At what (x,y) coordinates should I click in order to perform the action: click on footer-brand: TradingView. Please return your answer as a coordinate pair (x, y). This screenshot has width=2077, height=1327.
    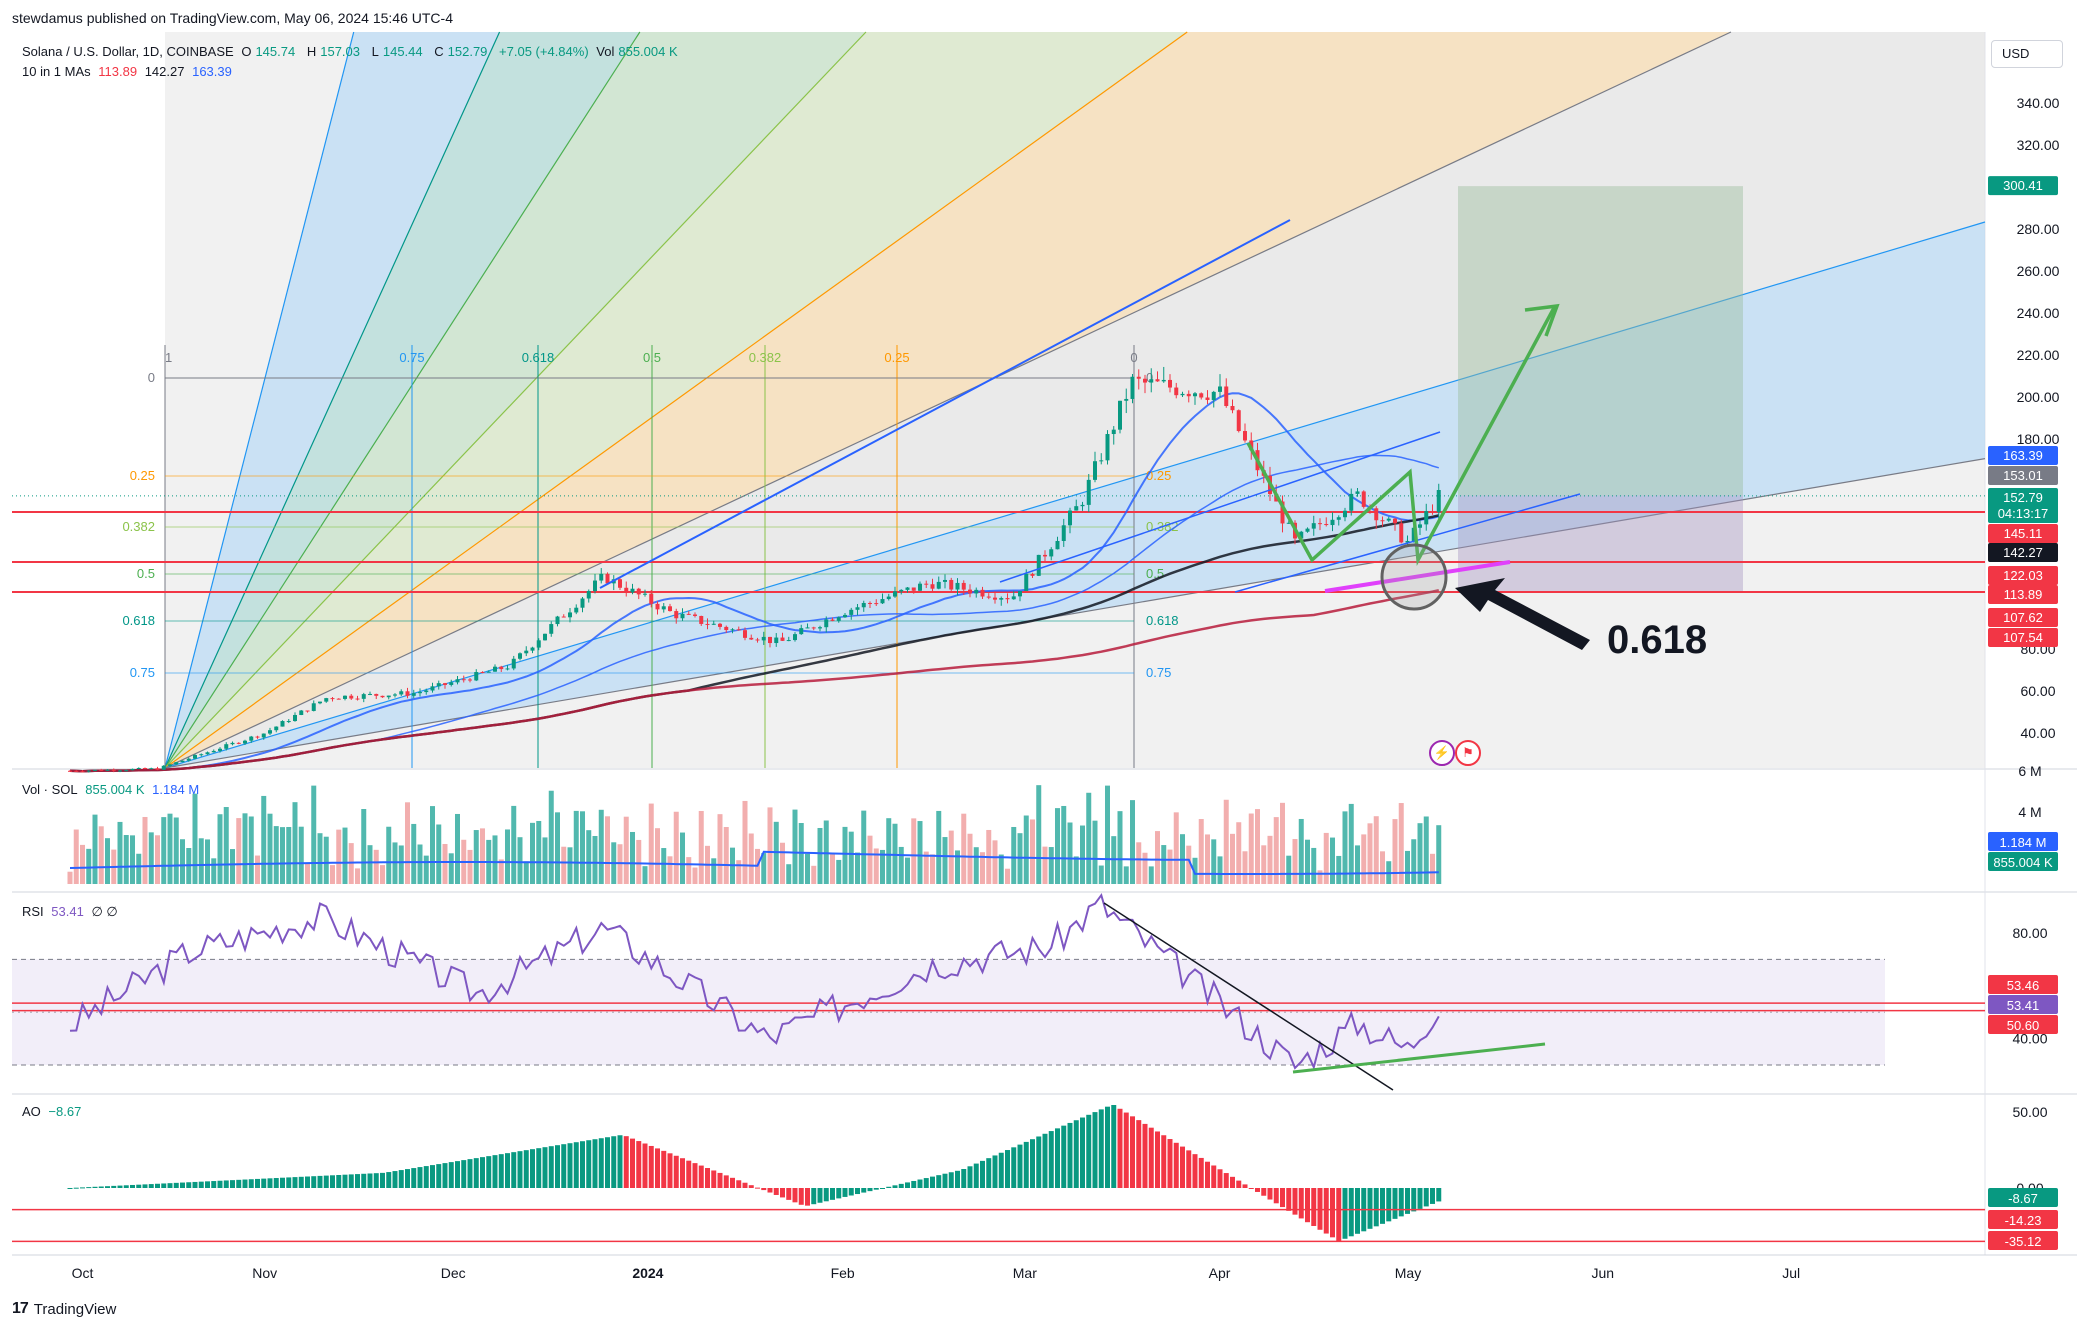
    Looking at the image, I should click on (75, 1309).